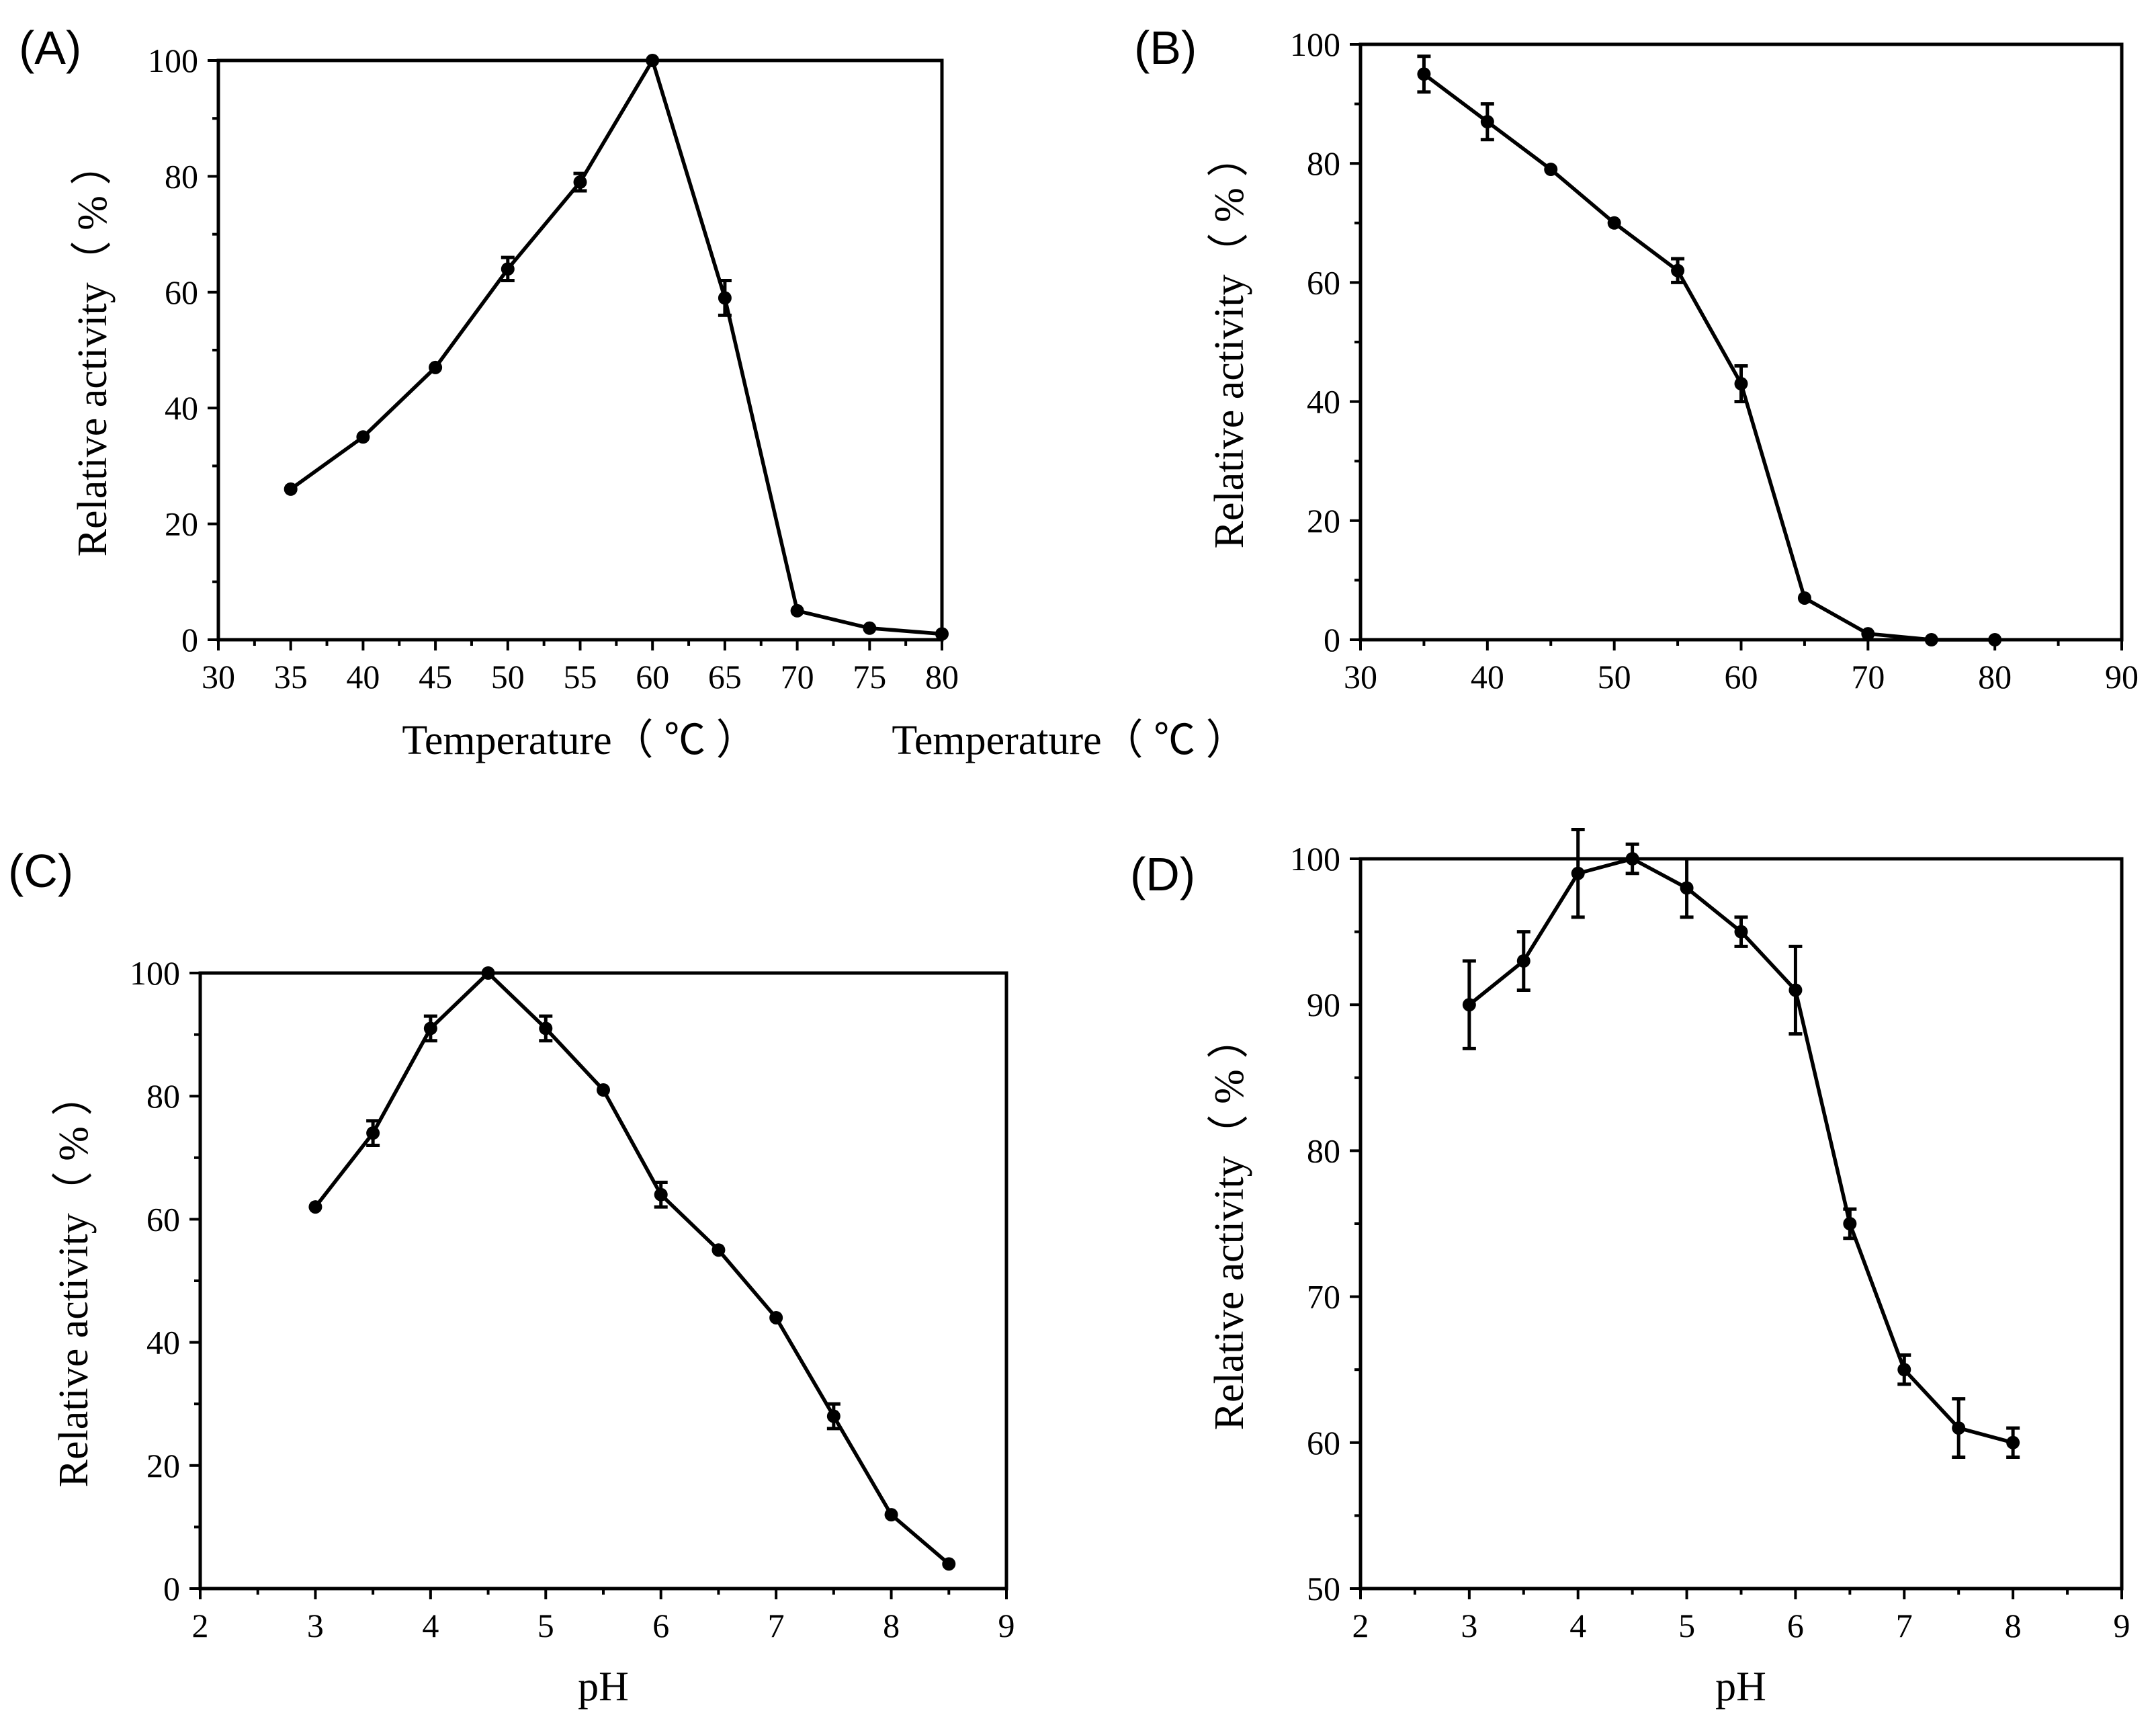 Image resolution: width=2156 pixels, height=1727 pixels. What do you see at coordinates (869, 677) in the screenshot?
I see `x-tick-label: 75` at bounding box center [869, 677].